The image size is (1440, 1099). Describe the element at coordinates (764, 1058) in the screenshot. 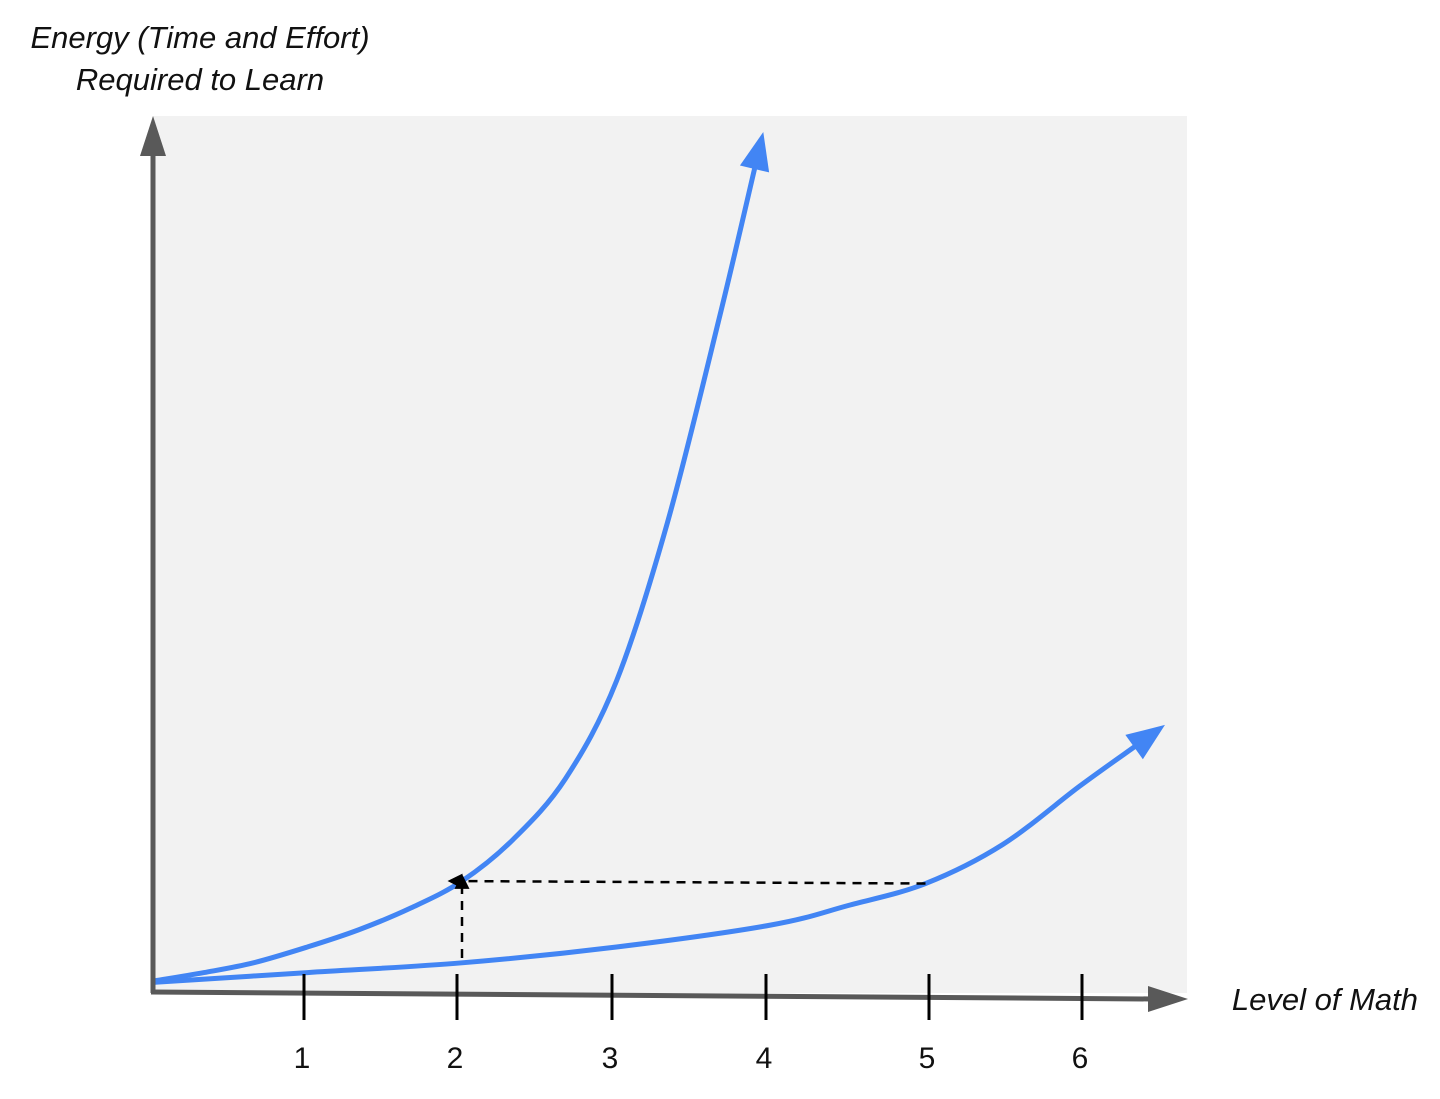

I see `x-tick-label: 4` at that location.